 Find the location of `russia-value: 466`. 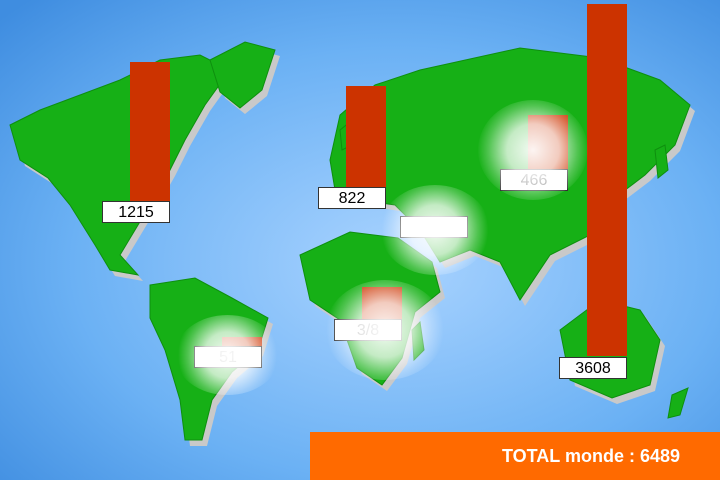

russia-value: 466 is located at coordinates (534, 180).